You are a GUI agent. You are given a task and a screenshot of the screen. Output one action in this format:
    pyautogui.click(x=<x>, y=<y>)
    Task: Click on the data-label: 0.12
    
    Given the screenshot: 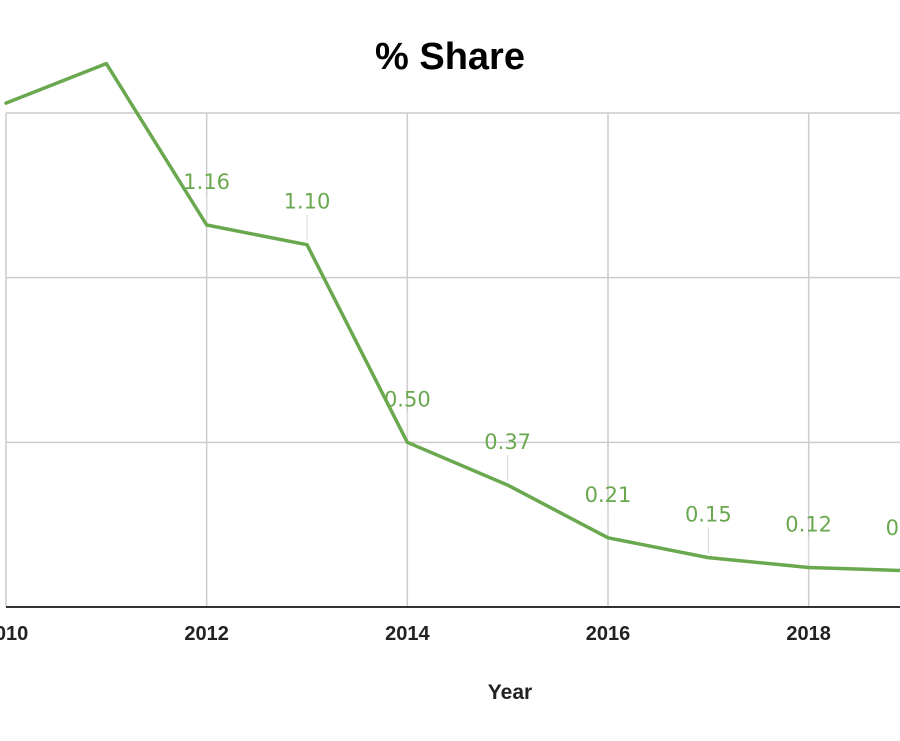 What is the action you would take?
    pyautogui.click(x=808, y=524)
    